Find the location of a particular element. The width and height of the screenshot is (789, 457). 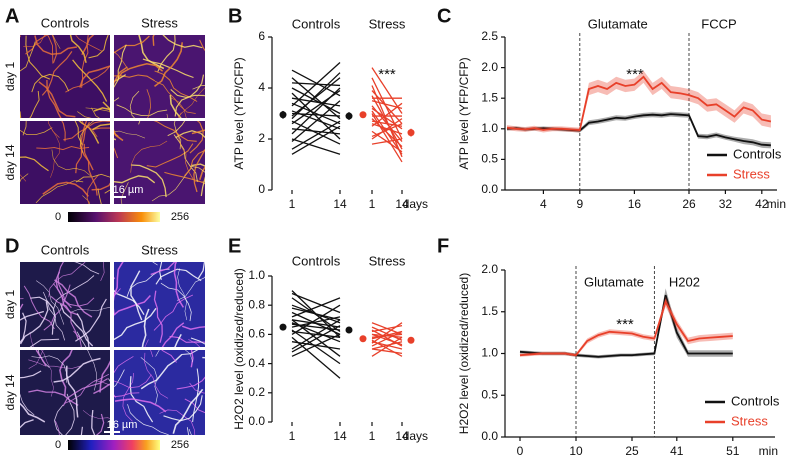

y-tick-label: 1.5 is located at coordinates (489, 97).